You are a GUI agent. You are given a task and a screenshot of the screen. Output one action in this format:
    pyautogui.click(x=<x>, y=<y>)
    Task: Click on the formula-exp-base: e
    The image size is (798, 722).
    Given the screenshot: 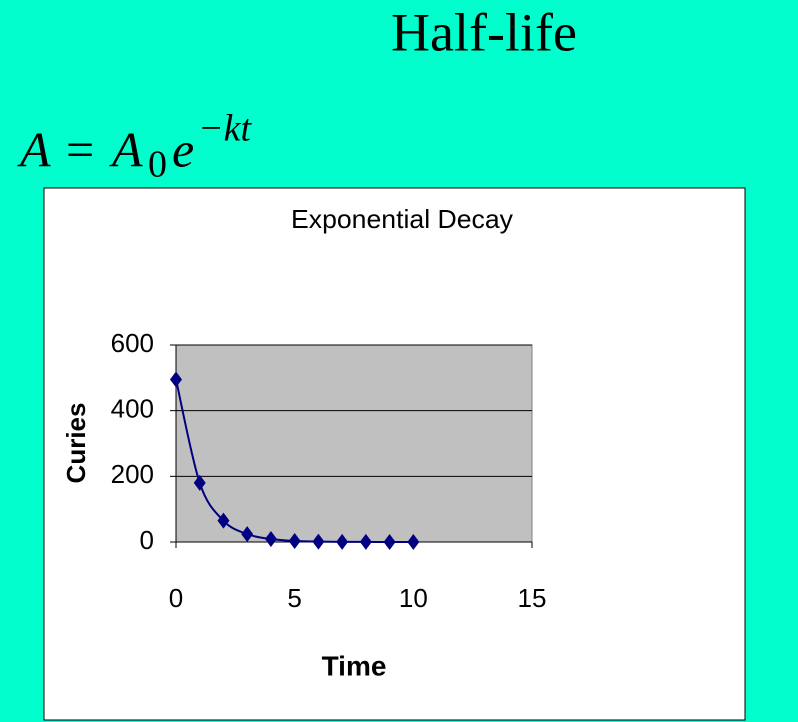 What is the action you would take?
    pyautogui.click(x=183, y=149)
    